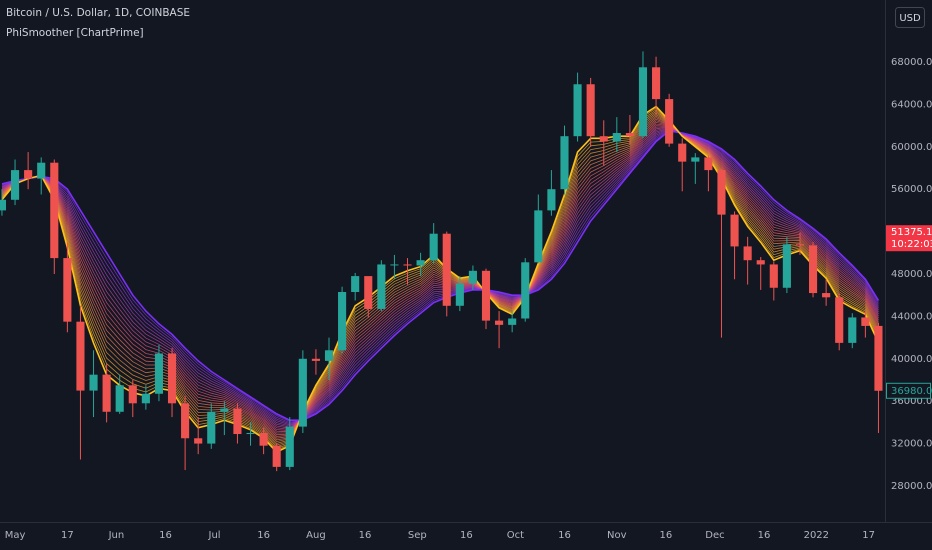 Image resolution: width=932 pixels, height=550 pixels. Describe the element at coordinates (911, 62) in the screenshot. I see `y-tick-label: 68000.00` at that location.